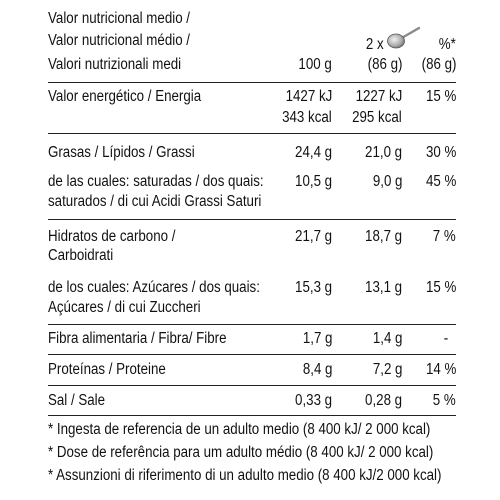 This screenshot has width=500, height=500. Describe the element at coordinates (115, 64) in the screenshot. I see `header-line-it: Valori nutrizionali medi` at that location.